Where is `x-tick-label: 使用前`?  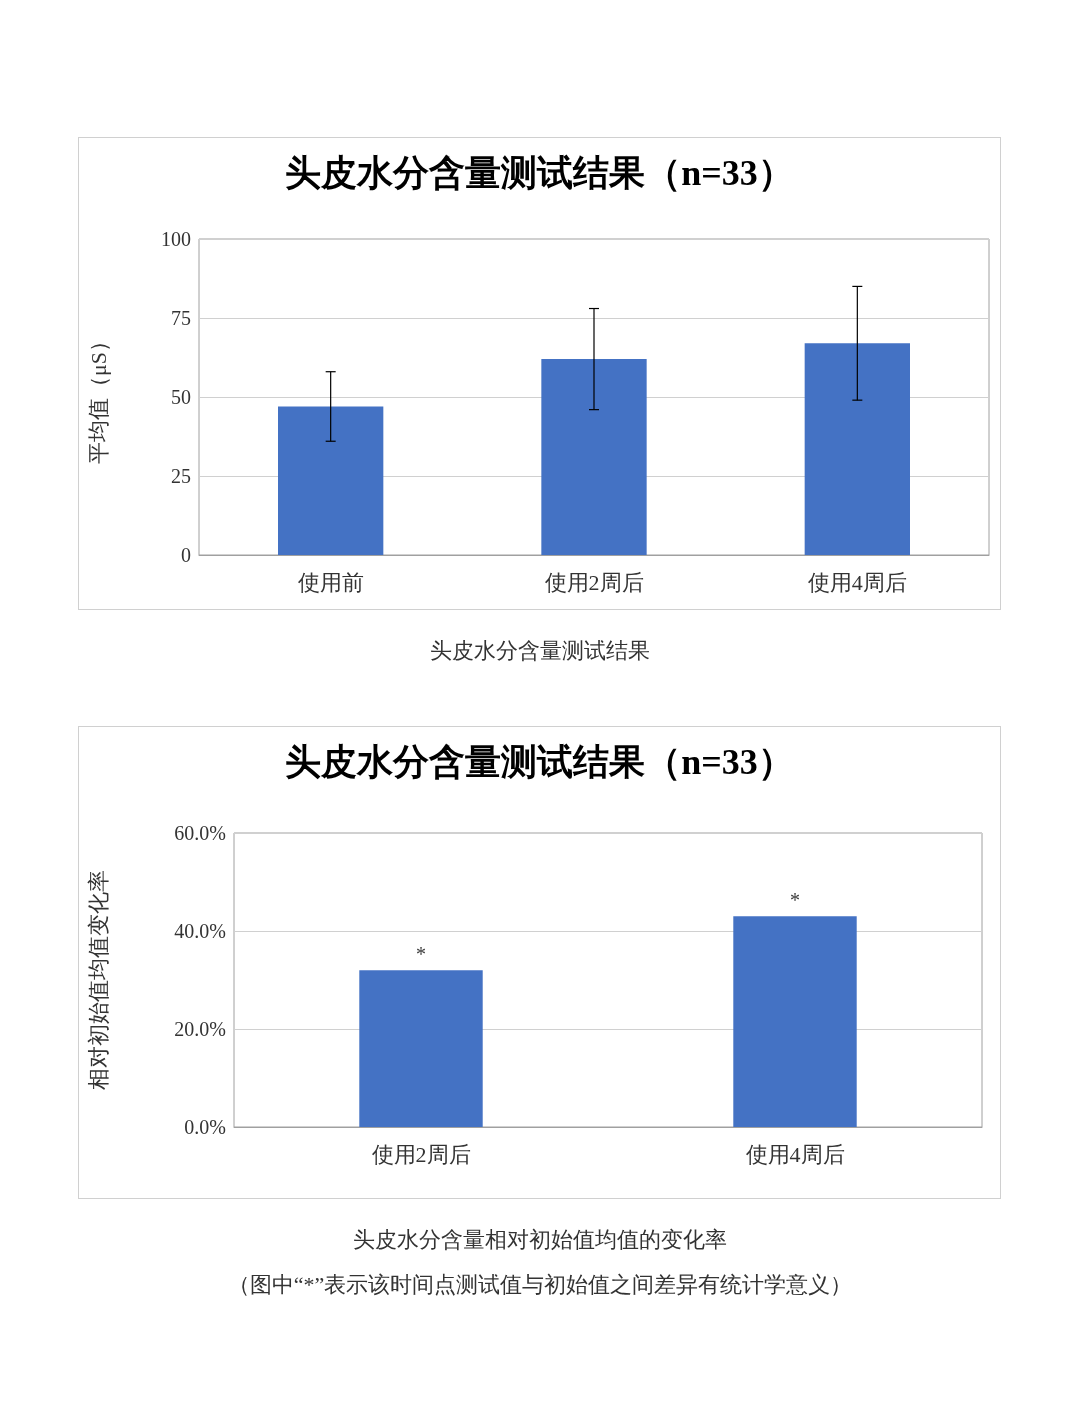
x-tick-label: 使用前 is located at coordinates (330, 582).